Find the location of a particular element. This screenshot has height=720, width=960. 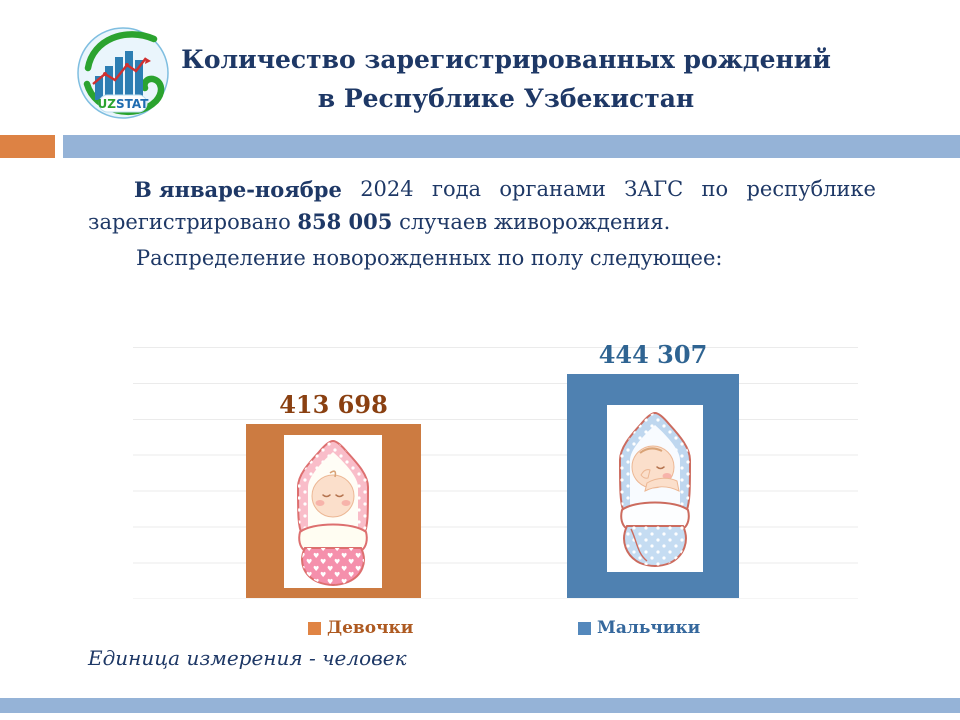

logo-text-uz: UZ is located at coordinates (107, 104).